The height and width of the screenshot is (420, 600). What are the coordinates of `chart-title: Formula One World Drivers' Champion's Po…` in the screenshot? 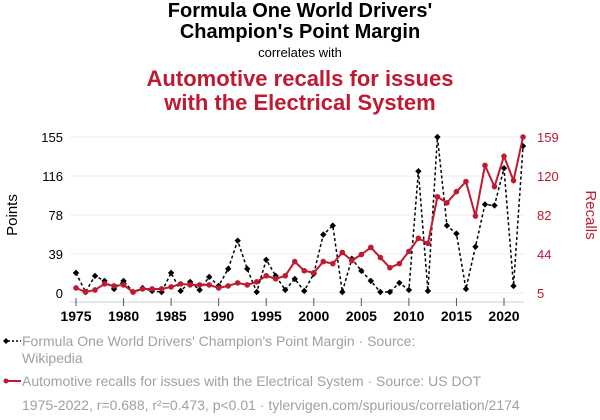 It's located at (300, 22).